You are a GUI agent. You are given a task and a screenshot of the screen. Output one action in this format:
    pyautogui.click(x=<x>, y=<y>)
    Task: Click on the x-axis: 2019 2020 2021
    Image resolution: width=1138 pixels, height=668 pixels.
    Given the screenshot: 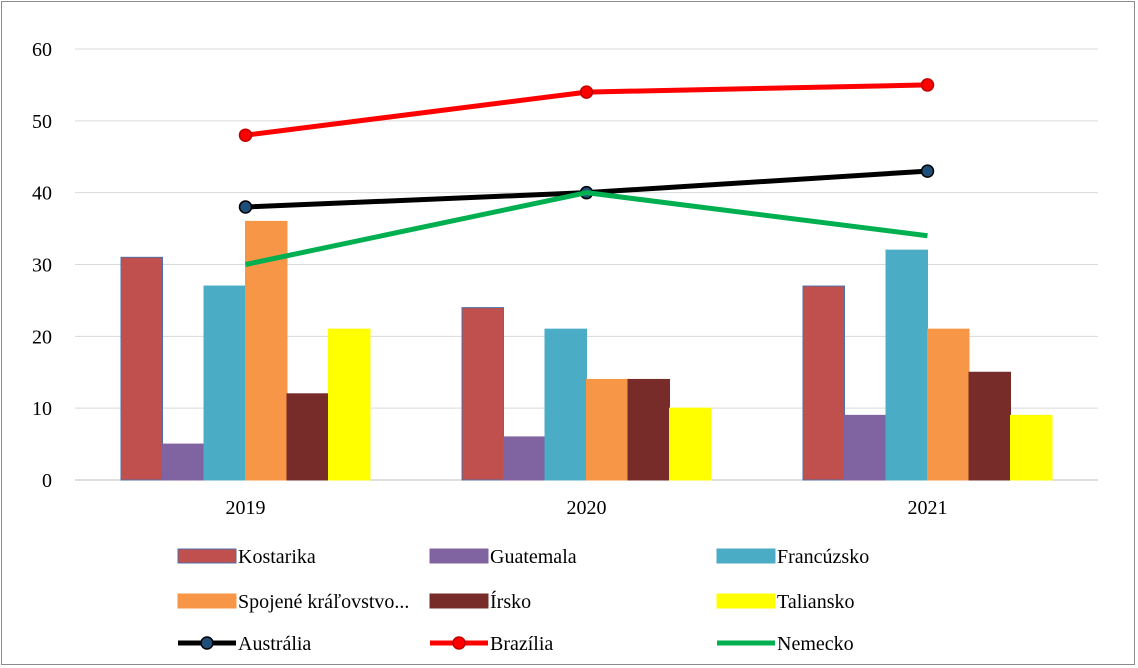 What is the action you would take?
    pyautogui.click(x=587, y=508)
    